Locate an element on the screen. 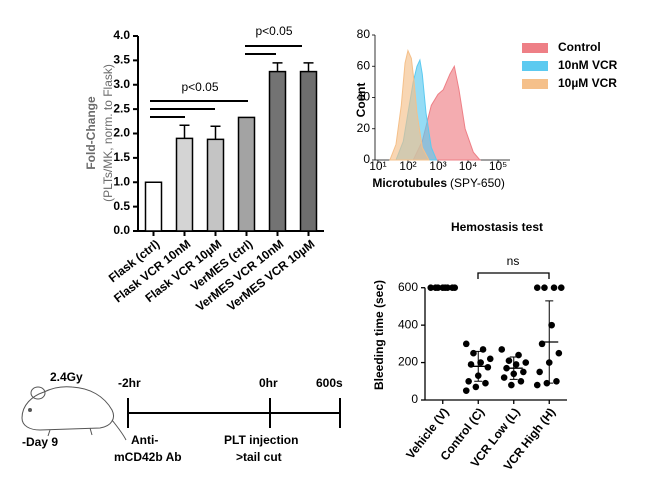  y-tick-label: 1.5 is located at coordinates (121, 157).